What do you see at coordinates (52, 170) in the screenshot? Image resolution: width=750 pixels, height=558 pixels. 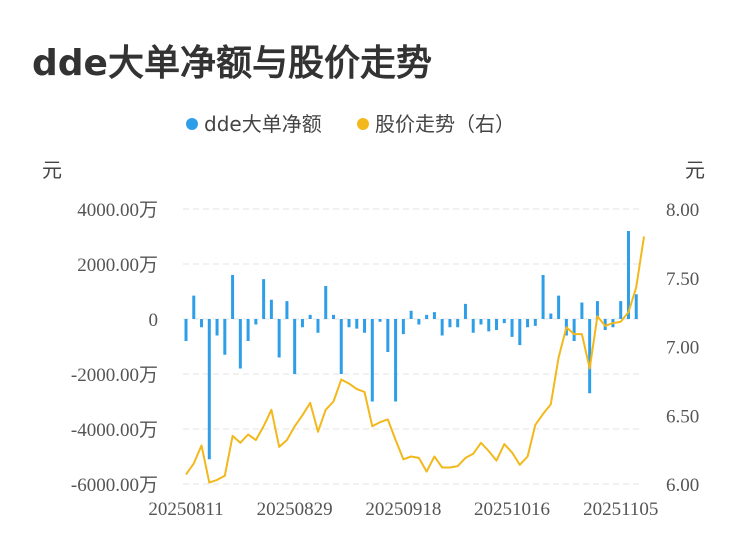 I see `left-axis-unit: 元` at bounding box center [52, 170].